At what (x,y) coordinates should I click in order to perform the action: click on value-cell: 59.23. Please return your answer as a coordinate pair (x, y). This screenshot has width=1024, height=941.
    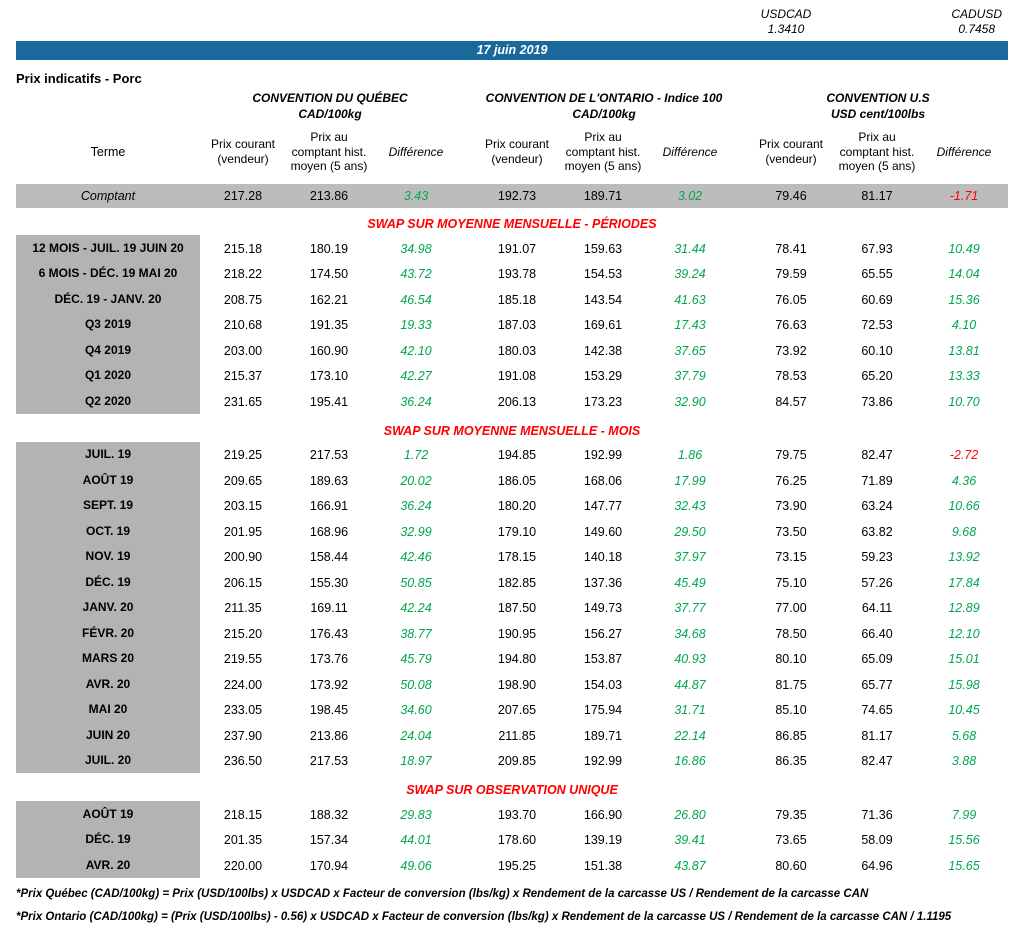
    Looking at the image, I should click on (877, 557).